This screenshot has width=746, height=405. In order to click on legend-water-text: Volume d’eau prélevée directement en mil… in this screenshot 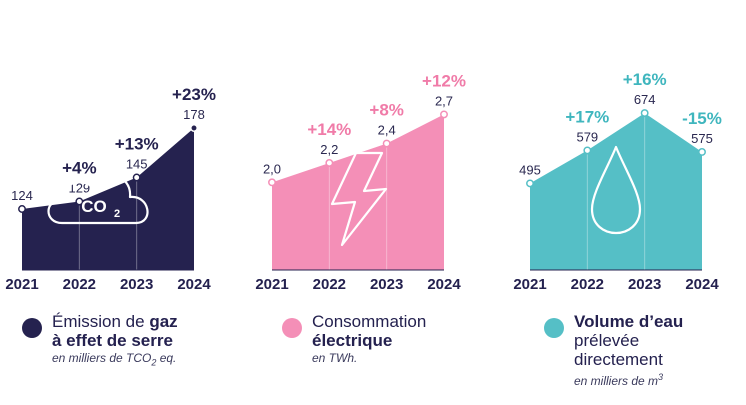, I will do `click(628, 350)`.